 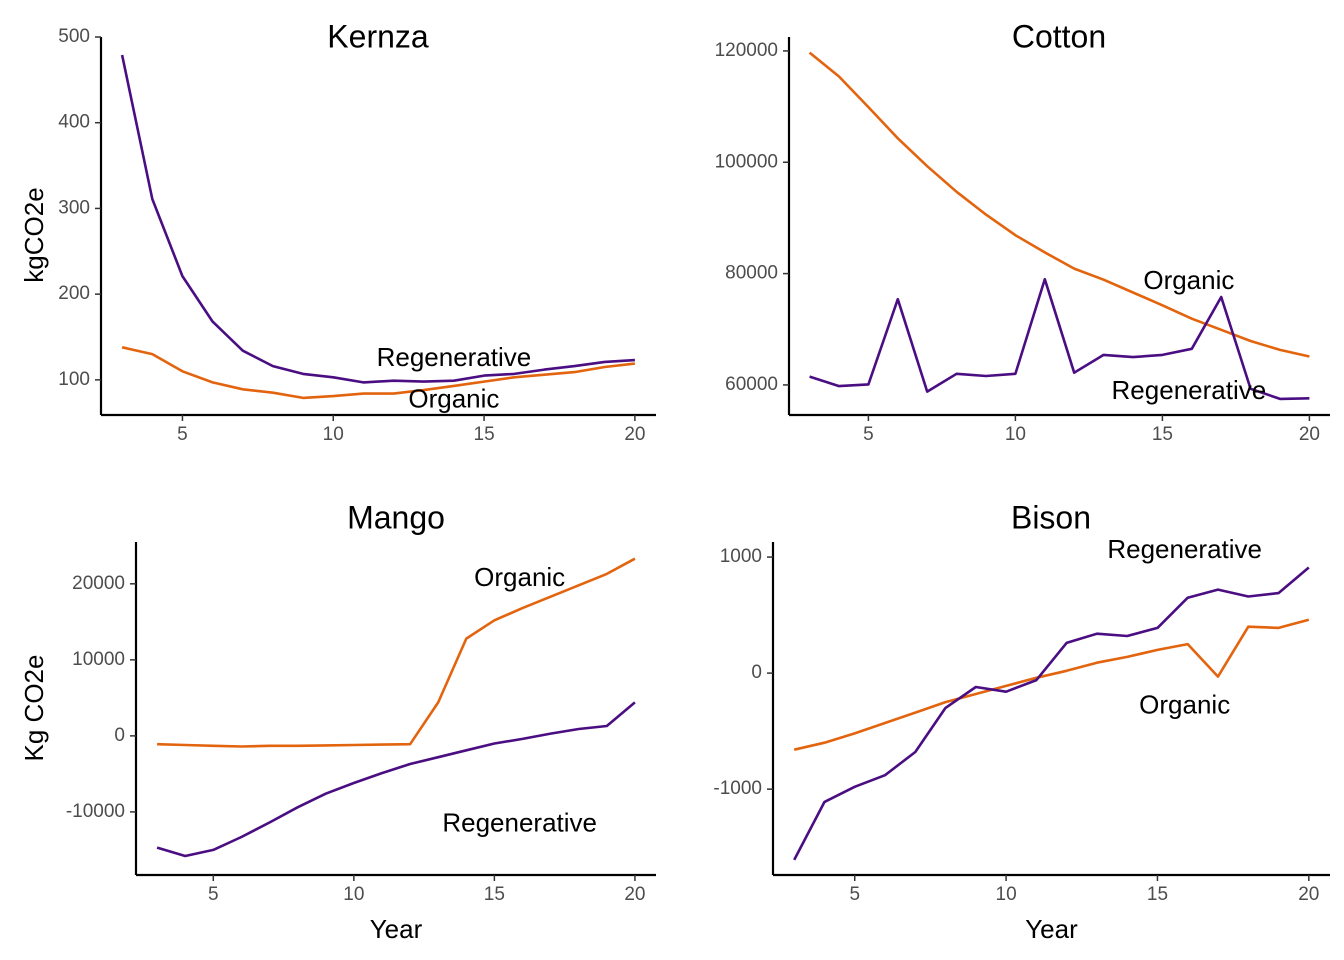 What do you see at coordinates (34, 234) in the screenshot?
I see `y-axis-title: kgCO2e` at bounding box center [34, 234].